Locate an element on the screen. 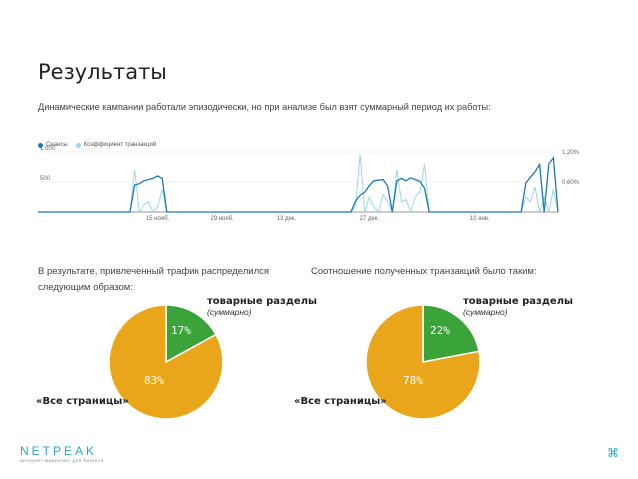 Image resolution: width=638 pixels, height=479 pixels. y-right-tick-label: 1,20% is located at coordinates (571, 153).